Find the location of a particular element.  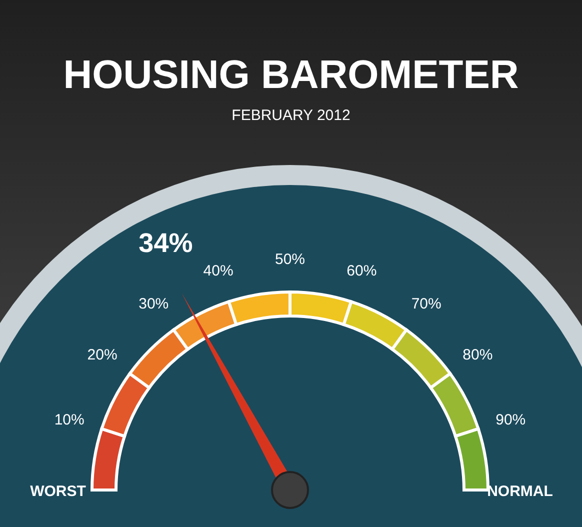

text: FEBRUARY 2012 is located at coordinates (291, 115).